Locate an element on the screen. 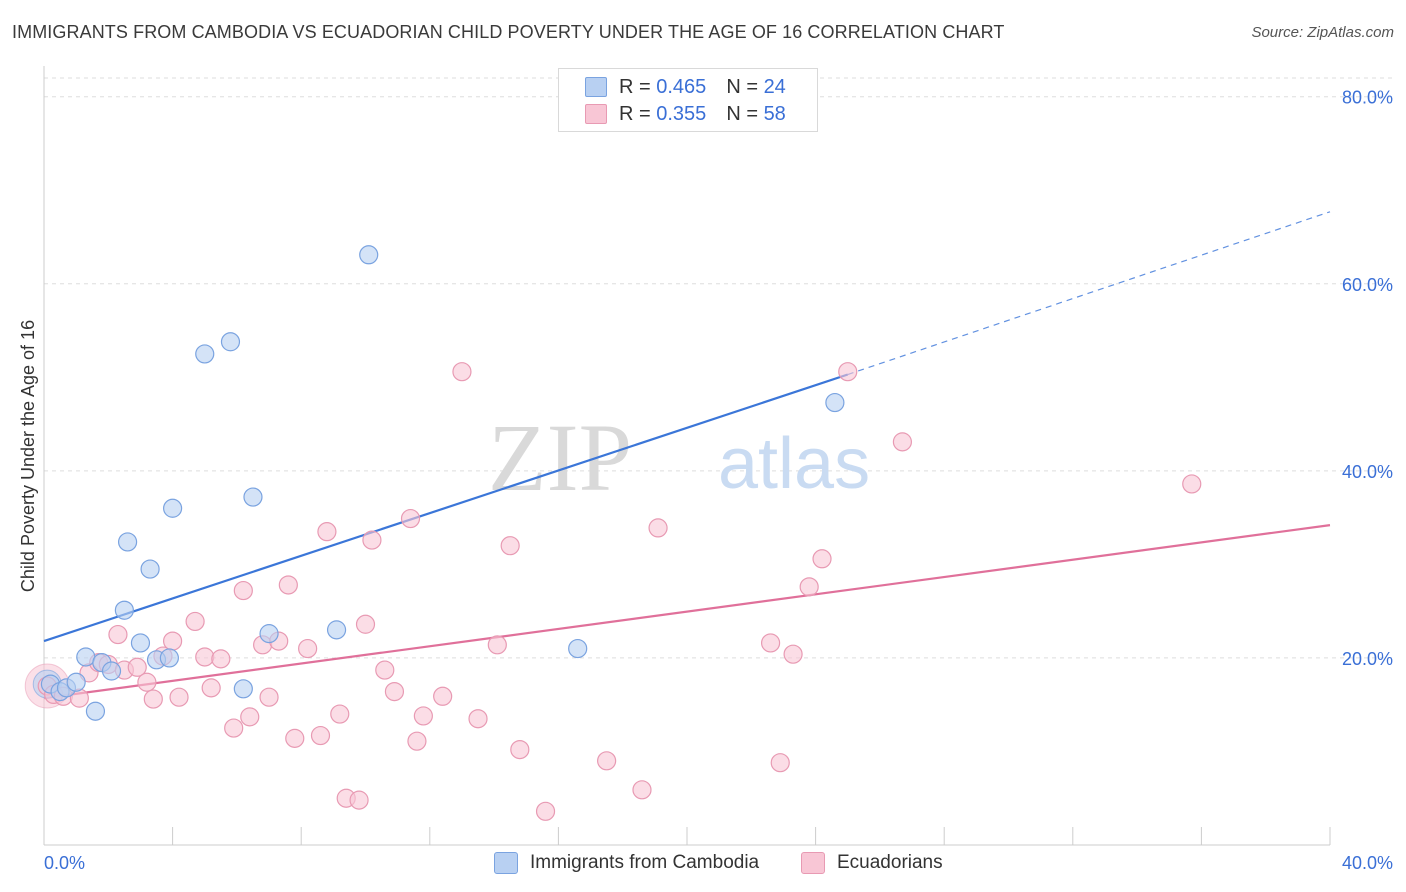 The image size is (1406, 892). legend-label-ecuadorians: Ecuadorians is located at coordinates (890, 862).